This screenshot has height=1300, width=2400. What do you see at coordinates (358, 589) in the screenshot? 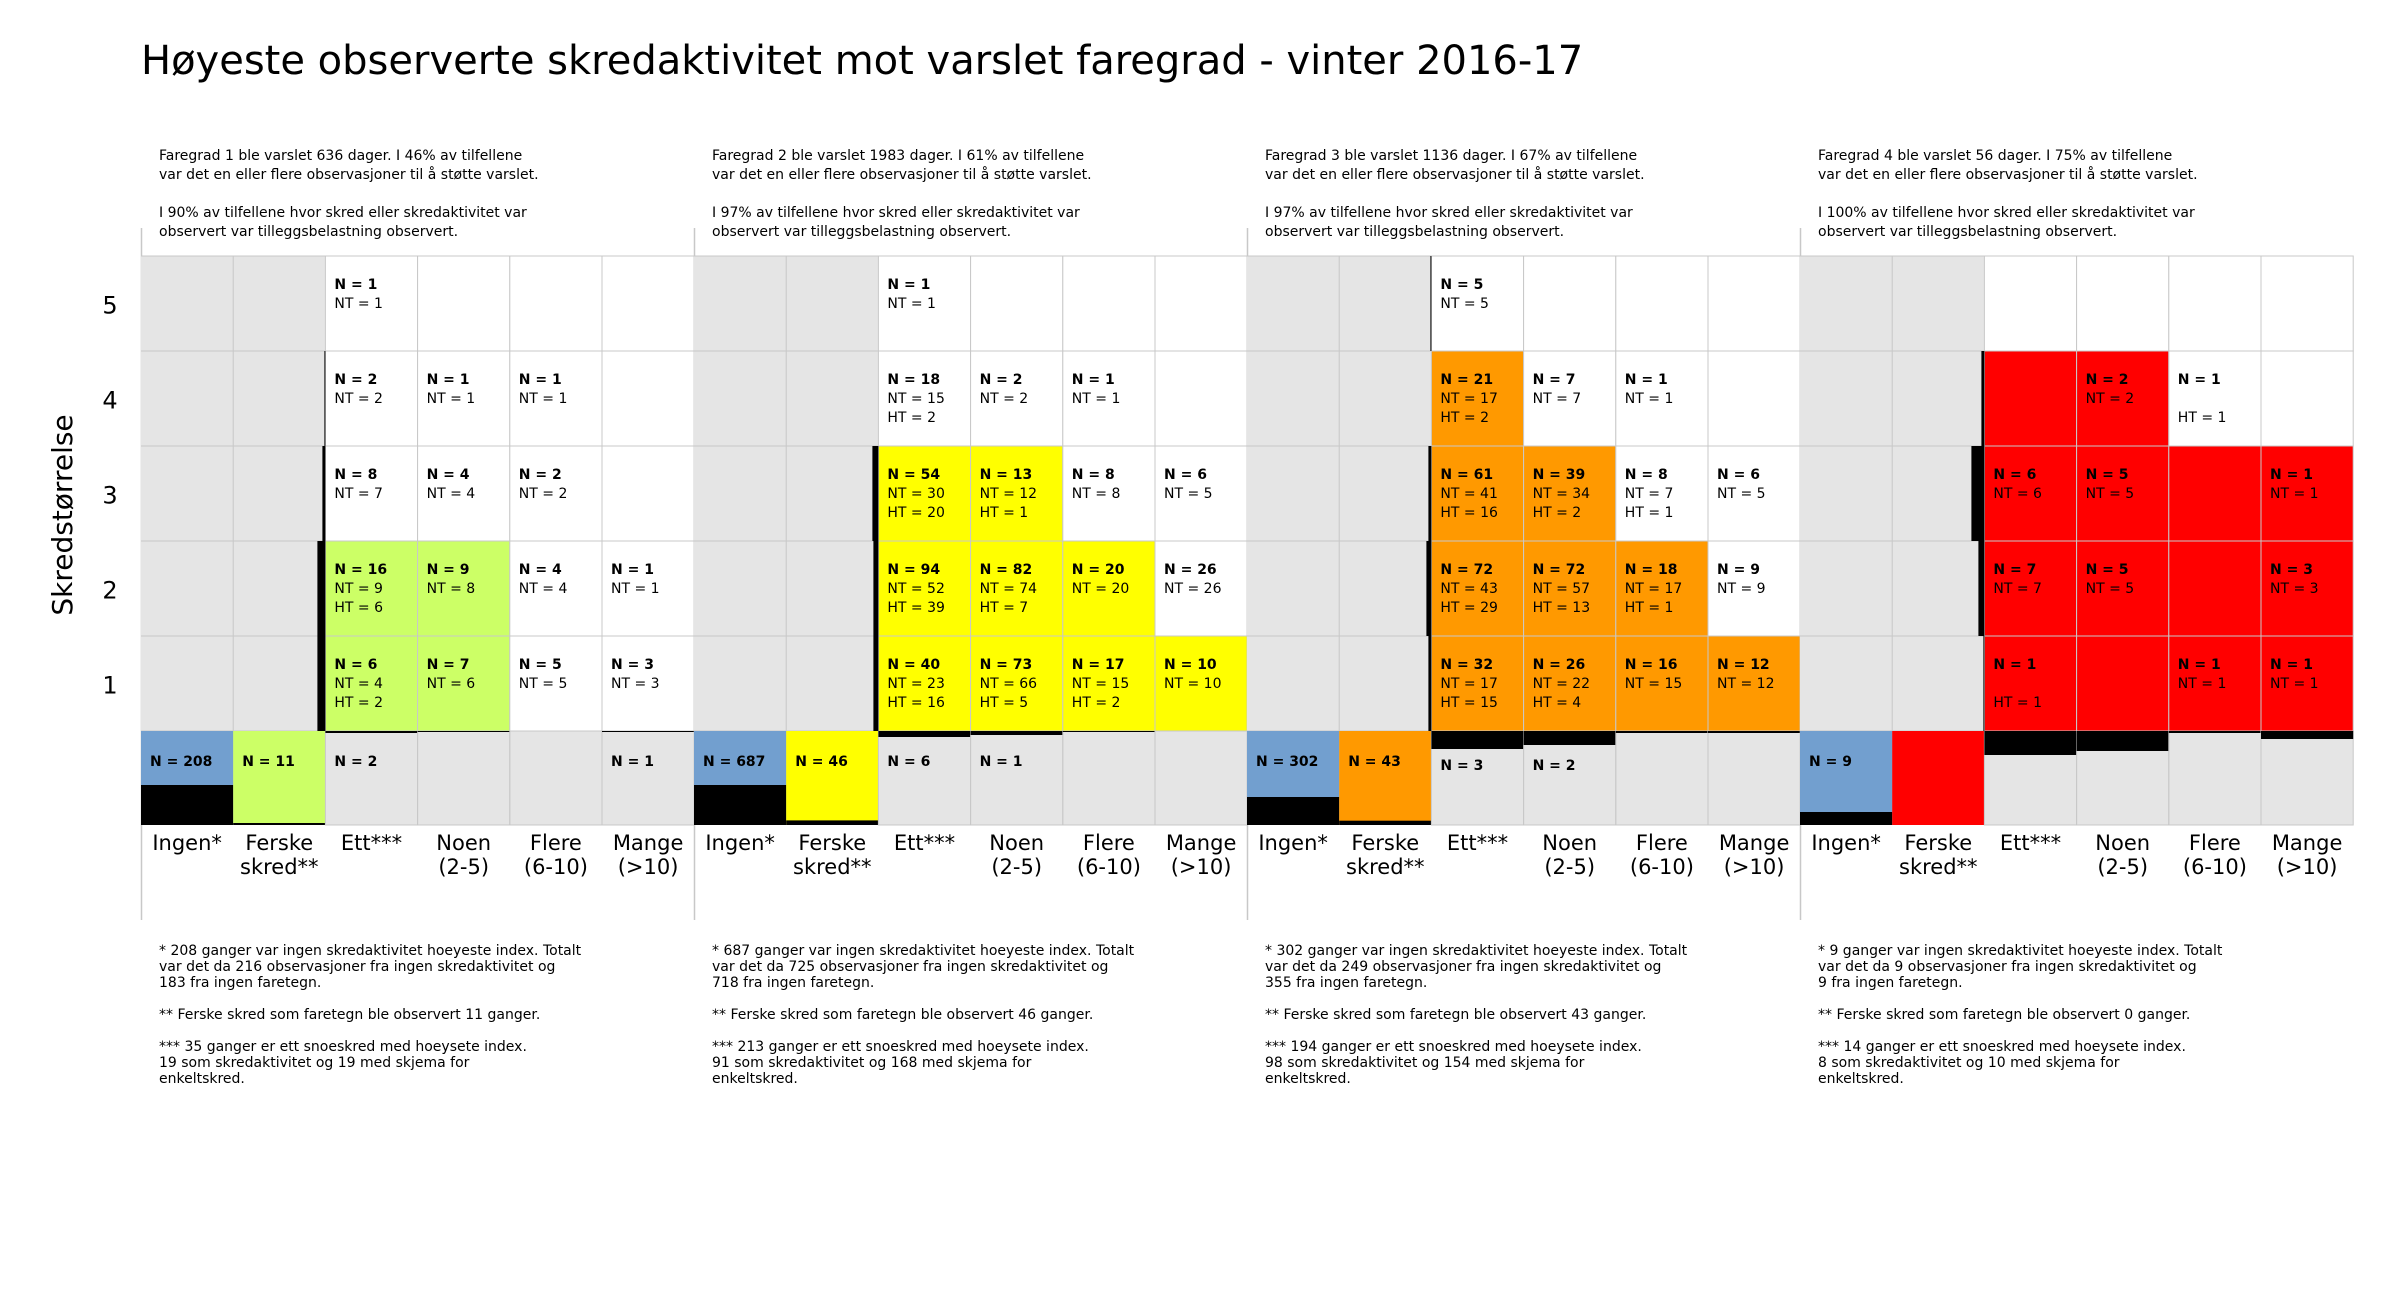
I see `cell-nt-label: NT = 9` at bounding box center [358, 589].